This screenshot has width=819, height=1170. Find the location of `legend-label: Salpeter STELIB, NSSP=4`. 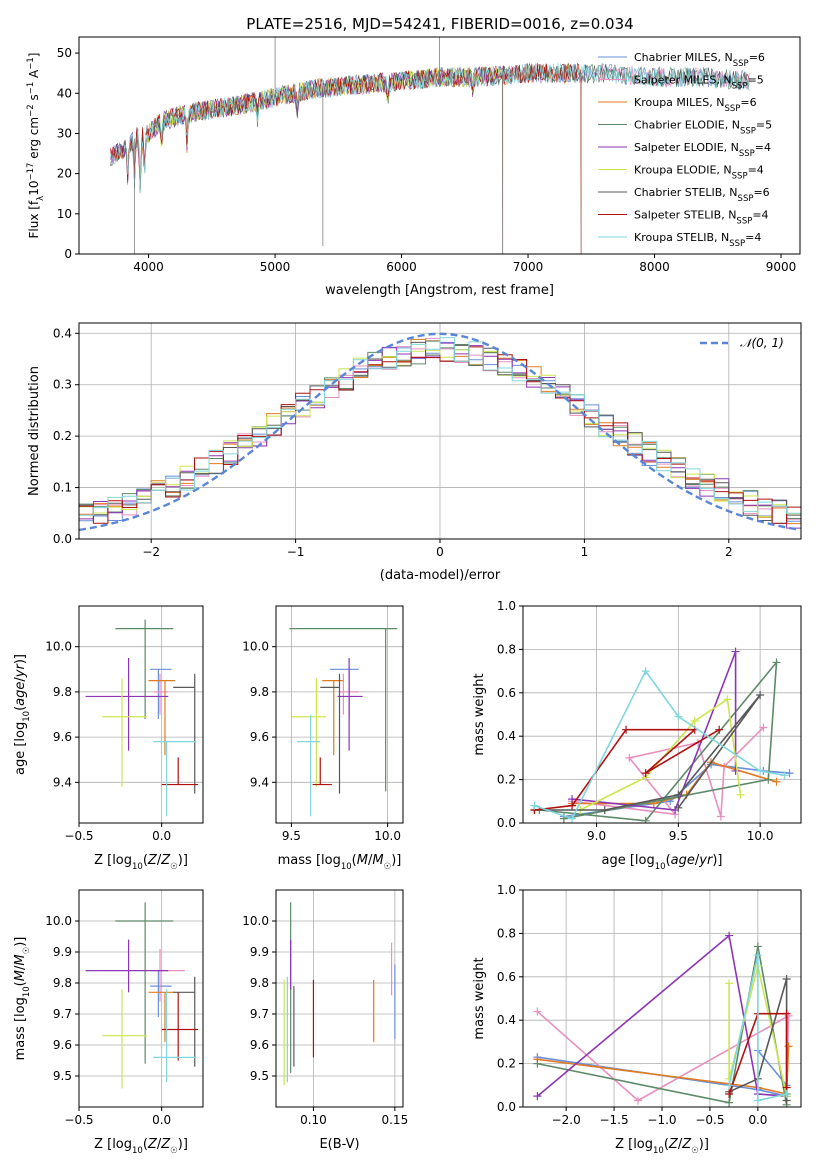

legend-label: Salpeter STELIB, NSSP=4 is located at coordinates (701, 218).